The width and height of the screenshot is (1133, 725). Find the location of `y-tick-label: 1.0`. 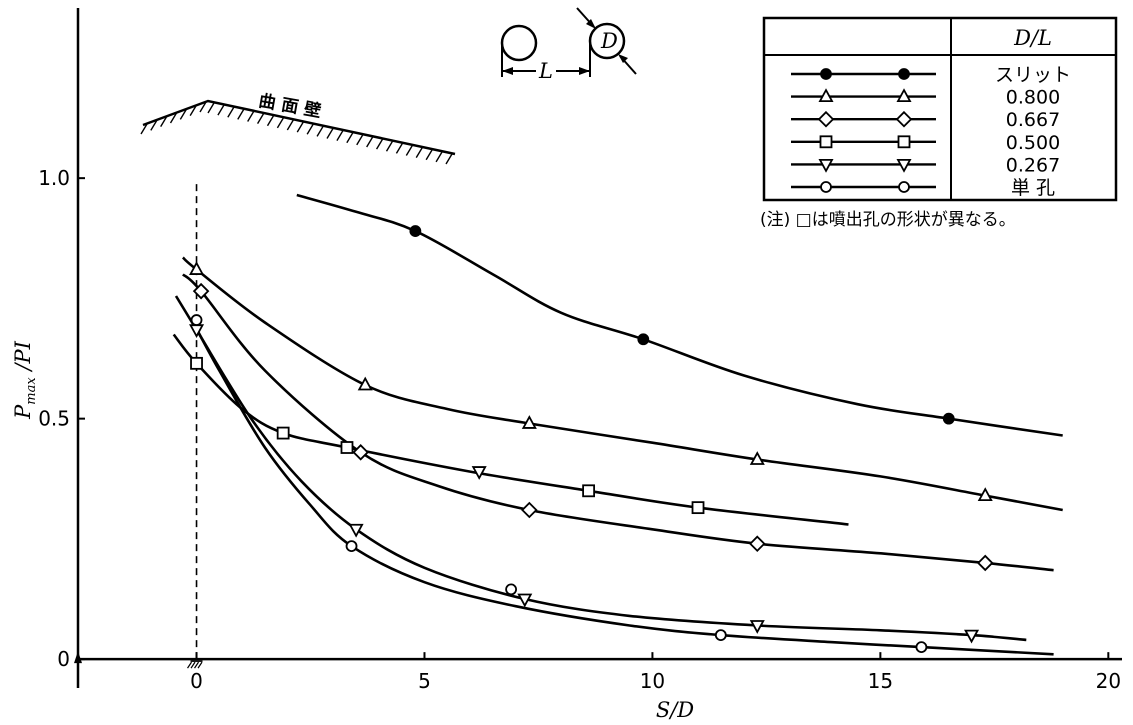

y-tick-label: 1.0 is located at coordinates (54, 178).